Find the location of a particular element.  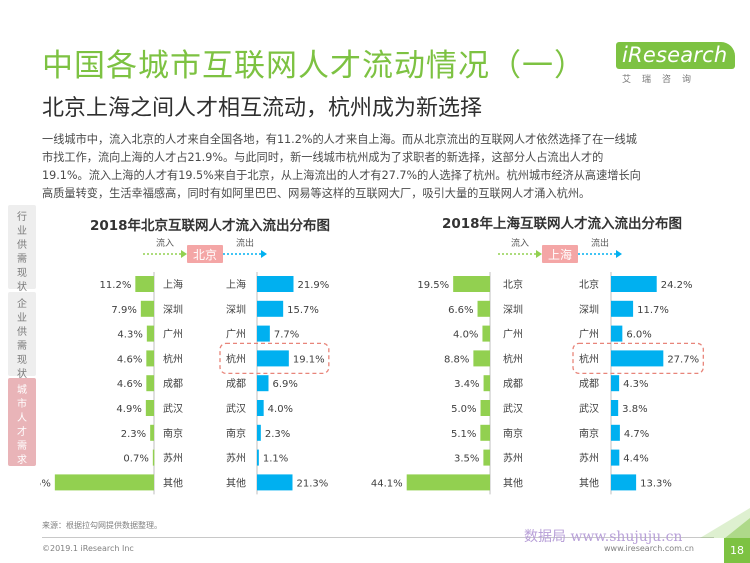

iresearch-logo: iResearch 艾瑞咨询 is located at coordinates (676, 61).